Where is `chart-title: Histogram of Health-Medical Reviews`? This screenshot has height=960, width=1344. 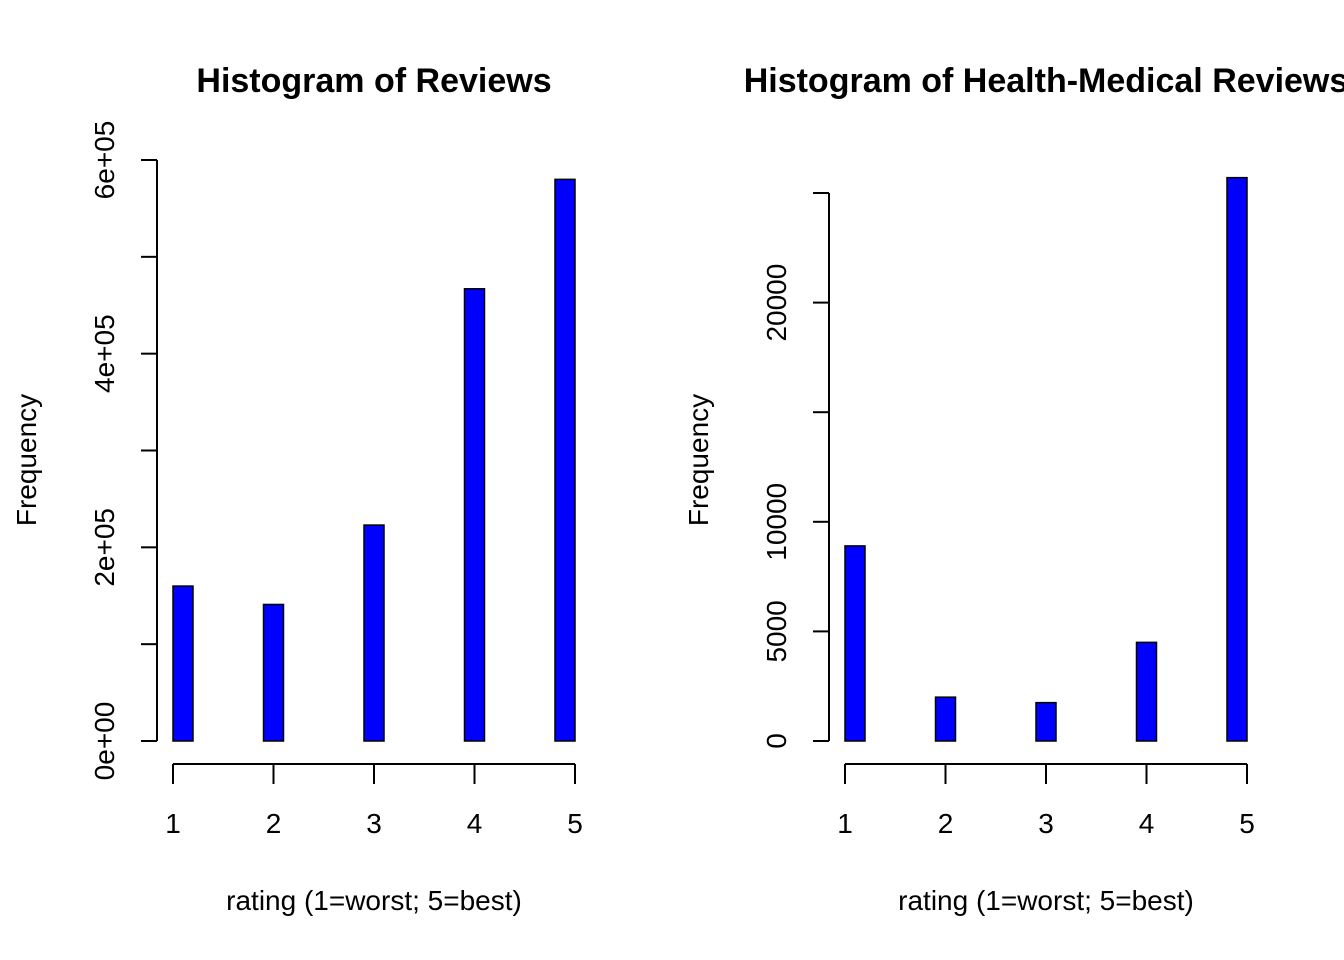 chart-title: Histogram of Health-Medical Reviews is located at coordinates (1044, 81).